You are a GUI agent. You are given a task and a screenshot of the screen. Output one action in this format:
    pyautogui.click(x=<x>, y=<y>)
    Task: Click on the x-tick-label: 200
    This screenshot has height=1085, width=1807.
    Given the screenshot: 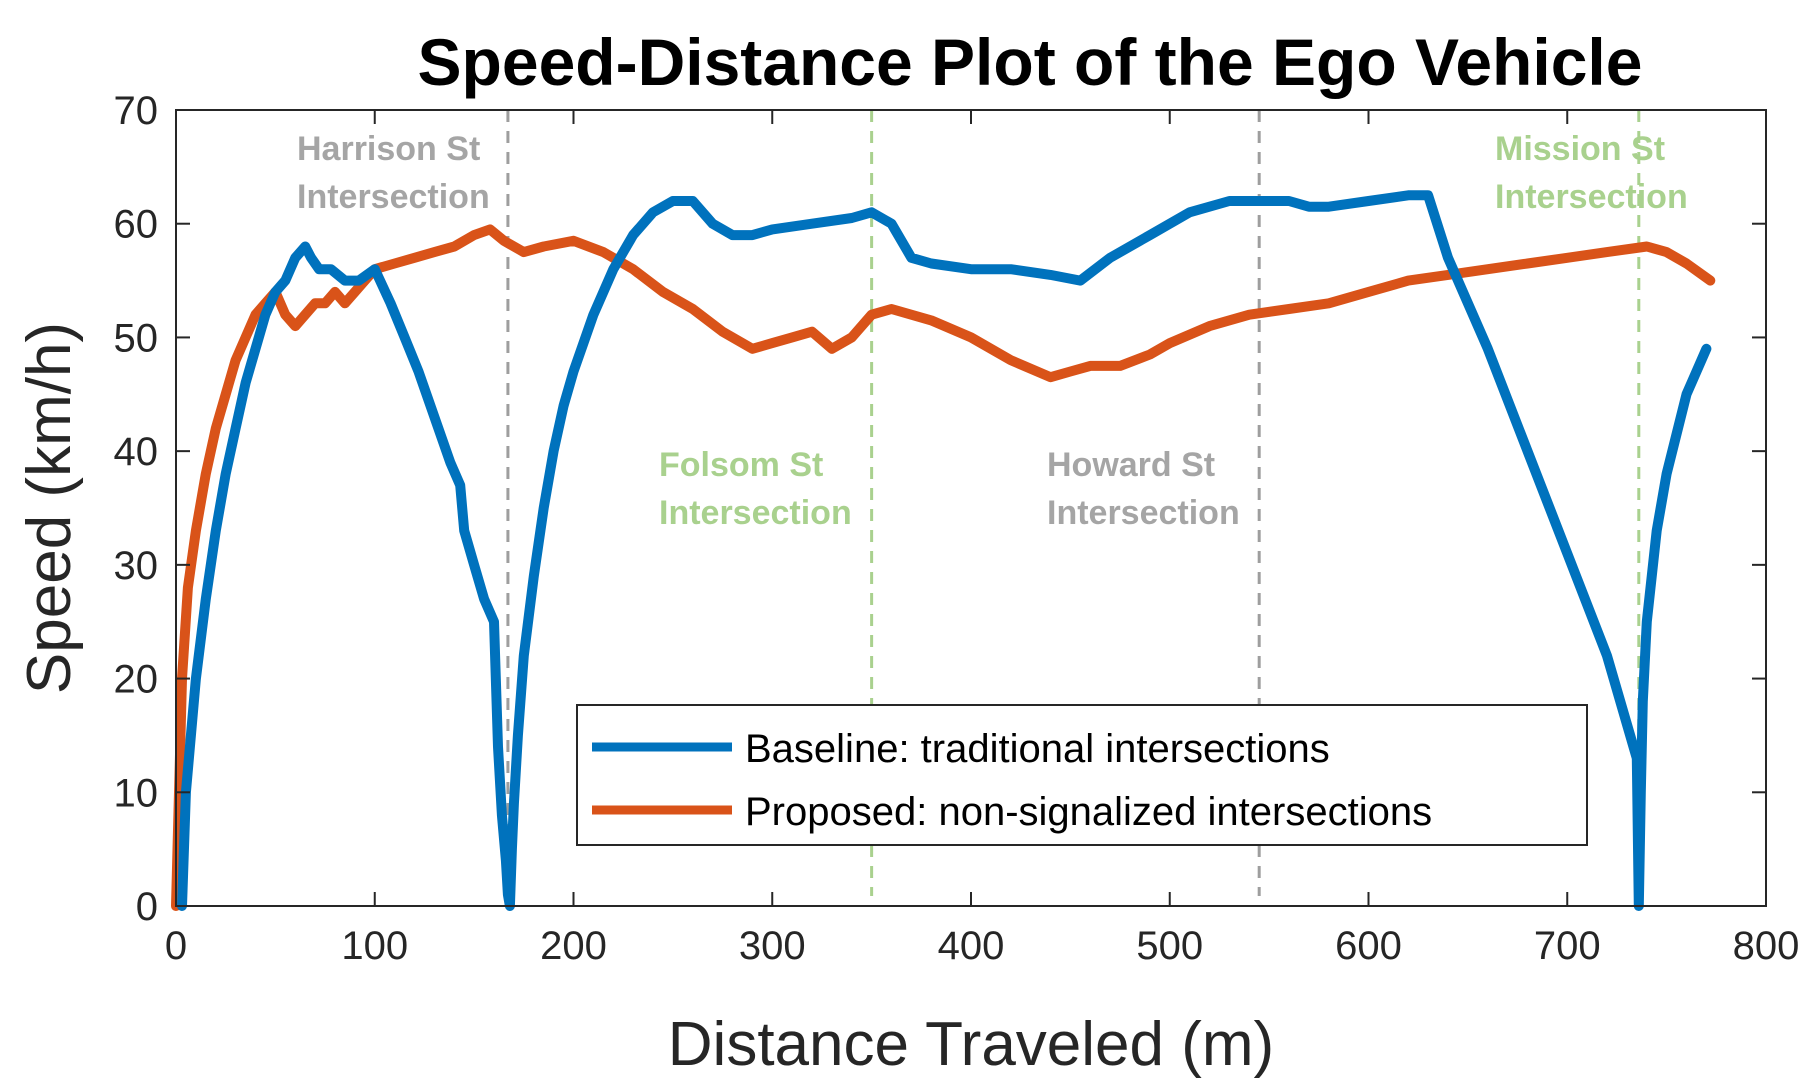 What is the action you would take?
    pyautogui.click(x=573, y=946)
    